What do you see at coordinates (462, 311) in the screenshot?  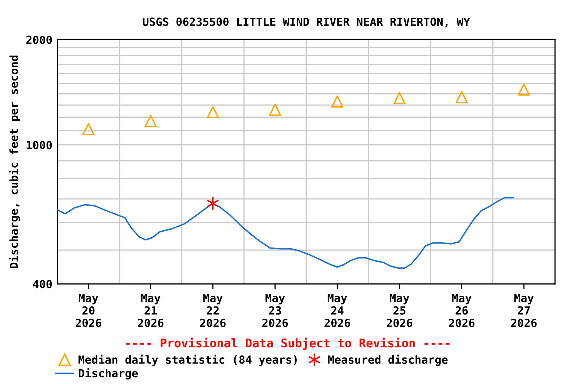 I see `x-tick-label: May 26 2026` at bounding box center [462, 311].